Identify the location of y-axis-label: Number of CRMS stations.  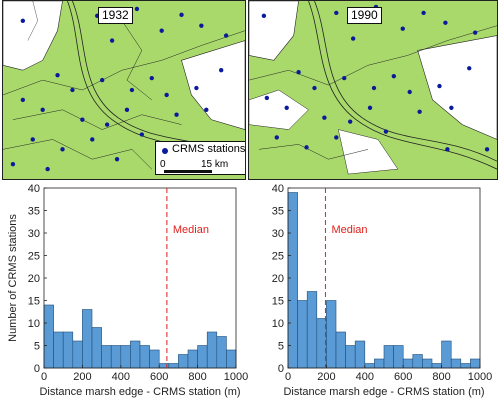
(13, 278).